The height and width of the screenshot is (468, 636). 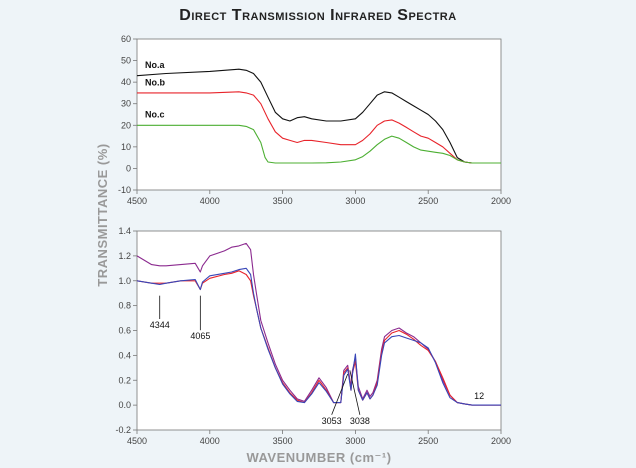 I want to click on y-tick-label: -10, so click(x=124, y=190).